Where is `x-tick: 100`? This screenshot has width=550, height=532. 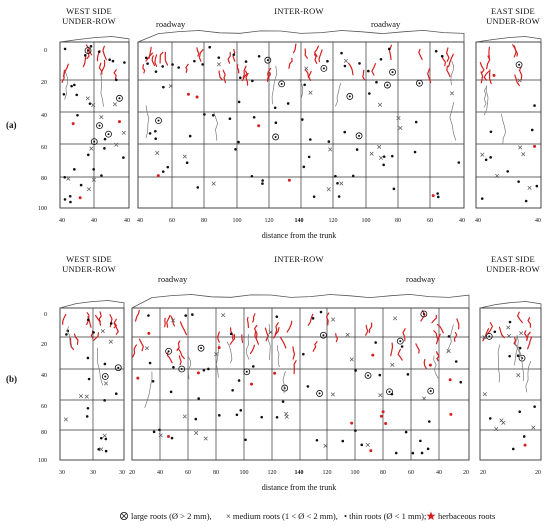
x-tick: 100 is located at coordinates (237, 221).